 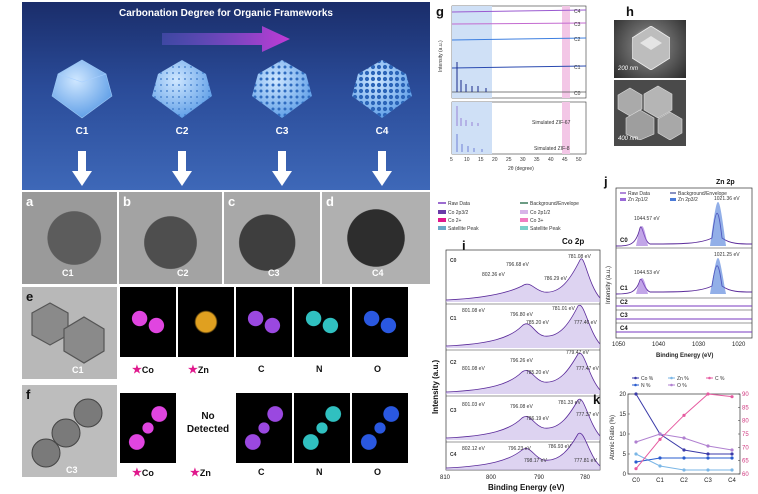 I want to click on svg-text: 796.23 eV, so click(x=519, y=449).